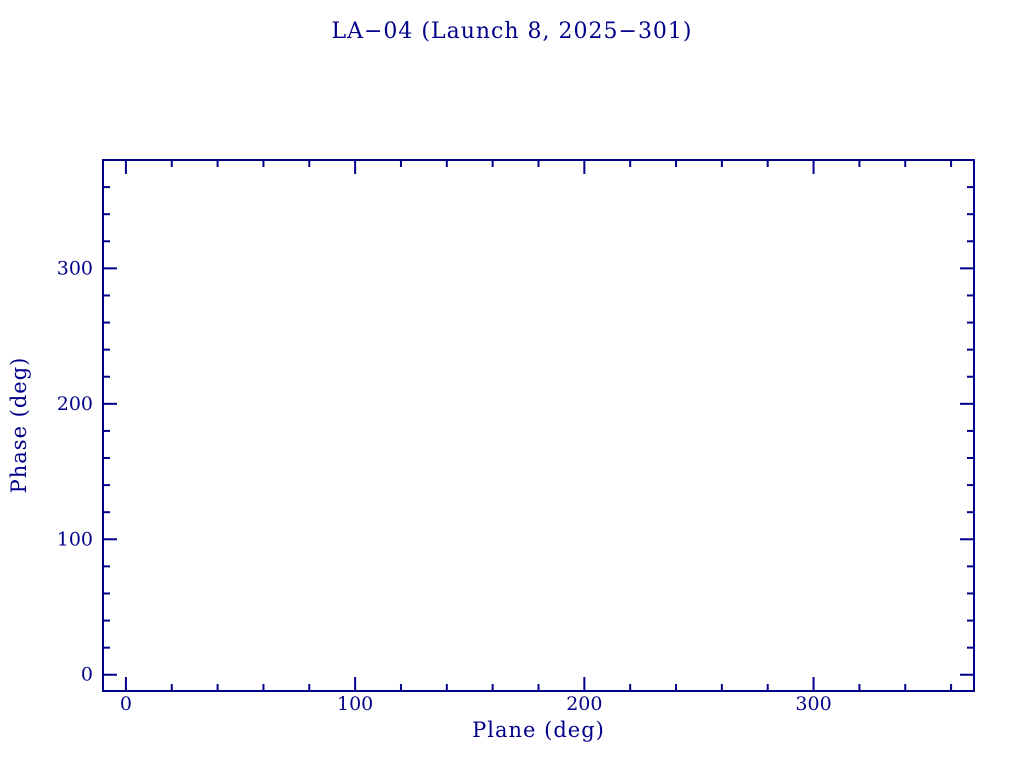  I want to click on y-tick-label: 0, so click(87, 675).